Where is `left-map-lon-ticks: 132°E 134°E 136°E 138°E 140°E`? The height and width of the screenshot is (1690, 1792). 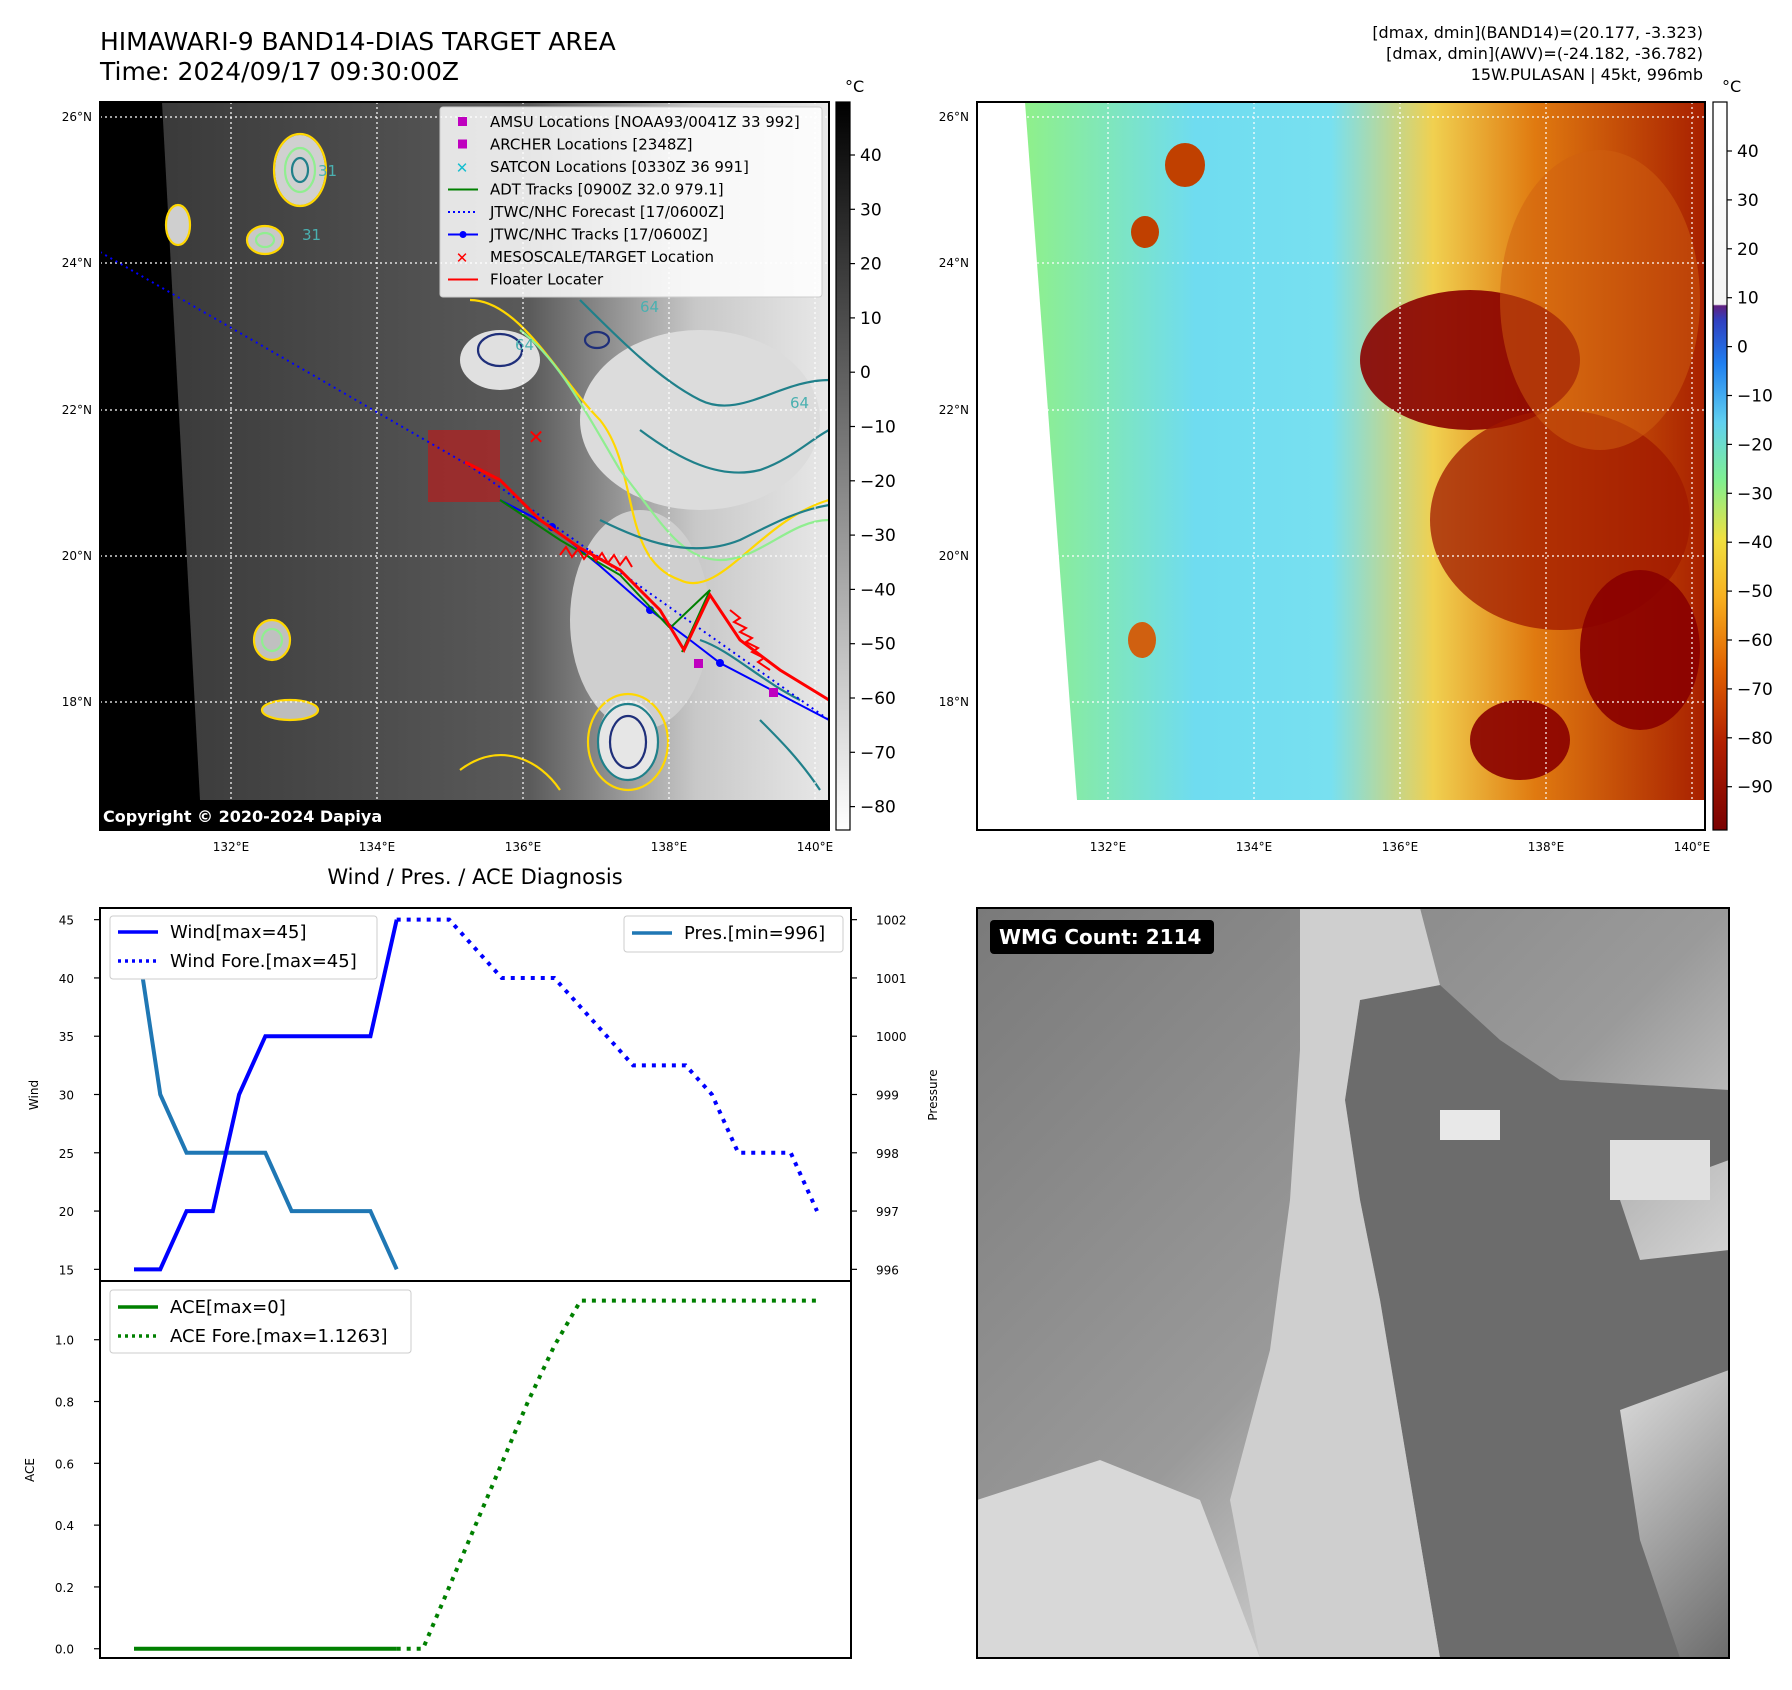 left-map-lon-ticks: 132°E 134°E 136°E 138°E 140°E is located at coordinates (523, 847).